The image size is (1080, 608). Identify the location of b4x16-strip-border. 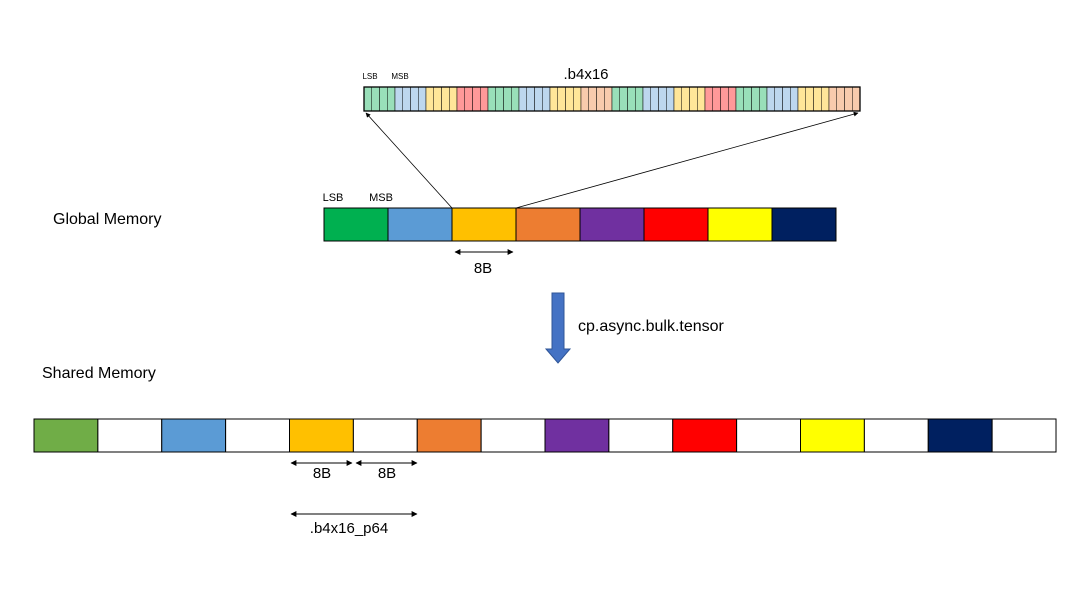
(612, 99).